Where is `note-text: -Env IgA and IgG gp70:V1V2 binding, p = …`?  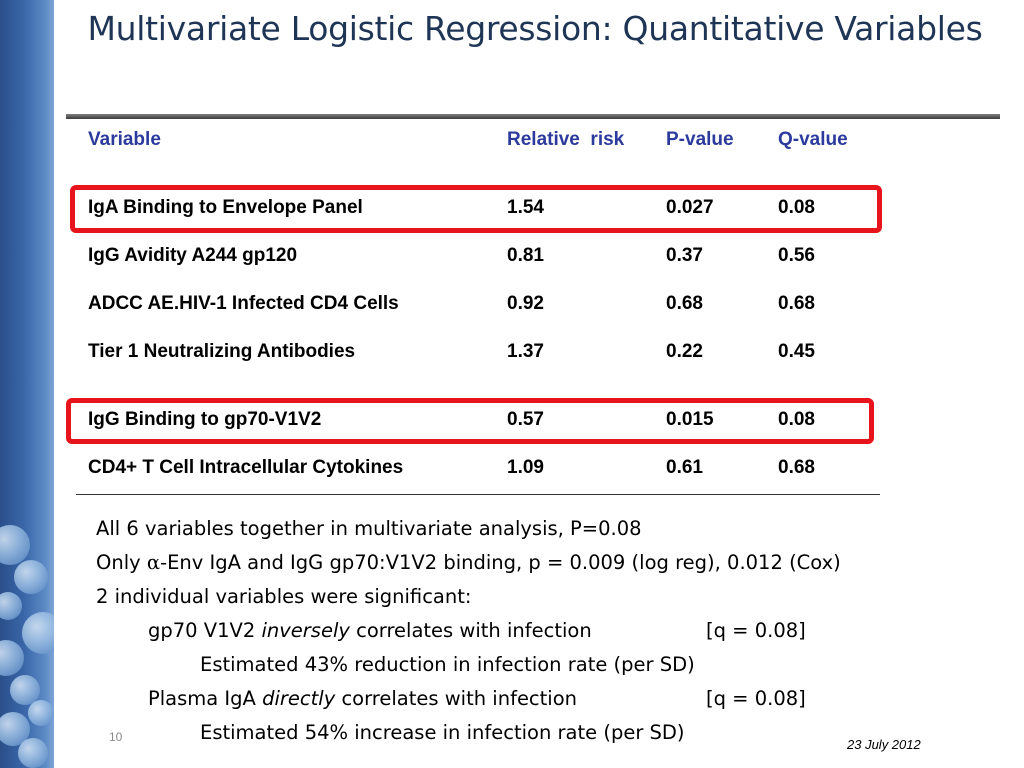
note-text: -Env IgA and IgG gp70:V1V2 binding, p = … is located at coordinates (500, 562).